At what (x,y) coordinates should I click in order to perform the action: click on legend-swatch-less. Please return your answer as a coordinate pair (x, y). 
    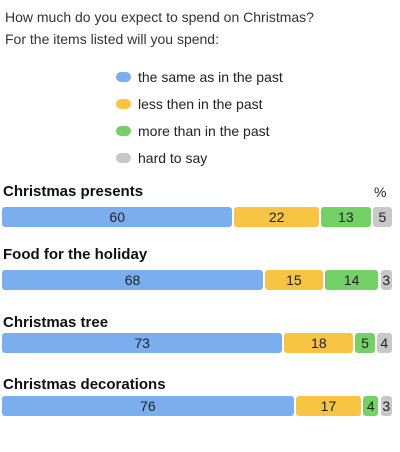
    Looking at the image, I should click on (123, 103).